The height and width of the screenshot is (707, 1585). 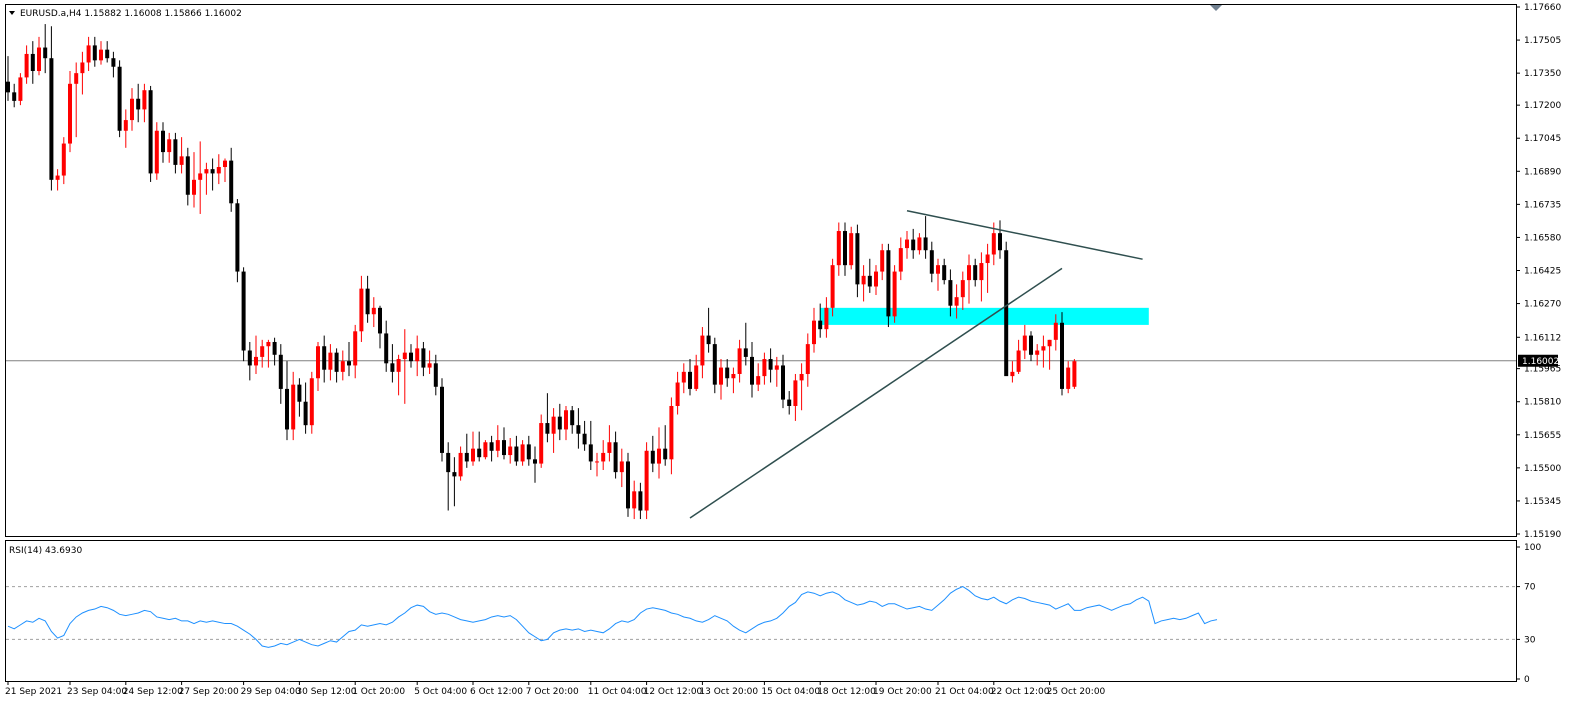 I want to click on time-axis-label: 24 Sep 12:00, so click(x=153, y=692).